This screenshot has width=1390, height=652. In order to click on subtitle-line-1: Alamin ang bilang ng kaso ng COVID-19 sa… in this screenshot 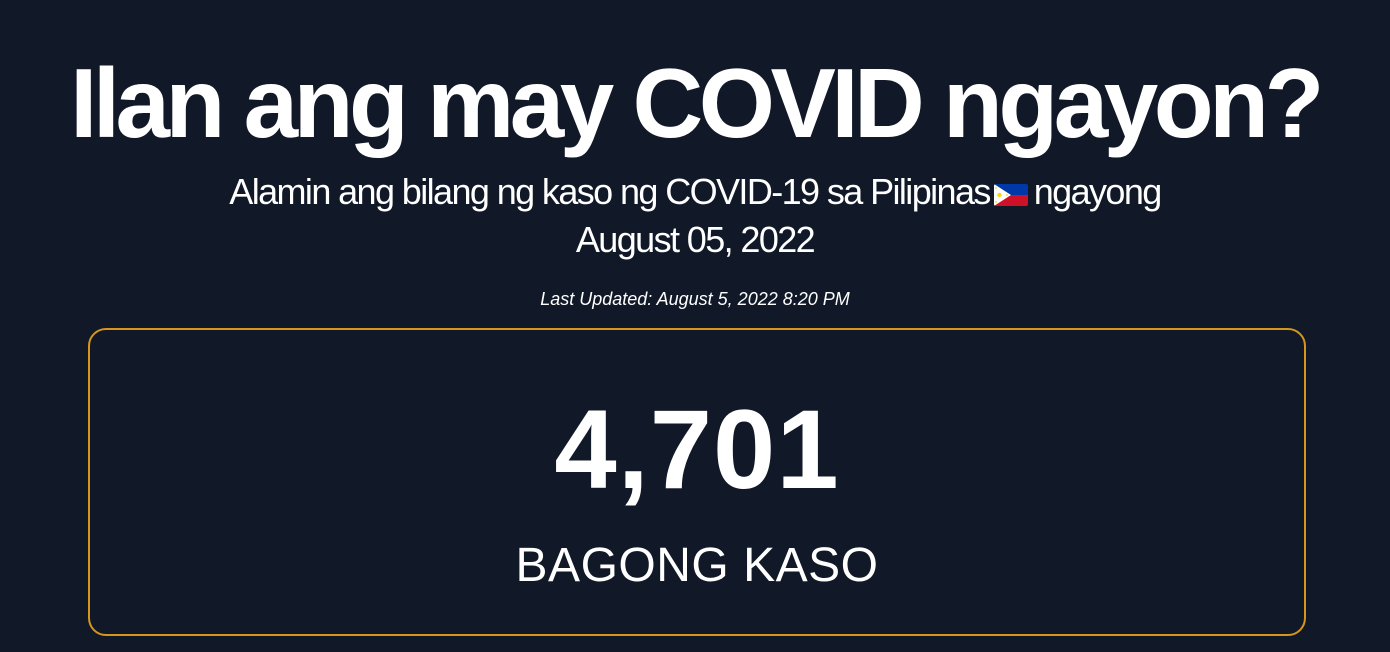, I will do `click(695, 192)`.